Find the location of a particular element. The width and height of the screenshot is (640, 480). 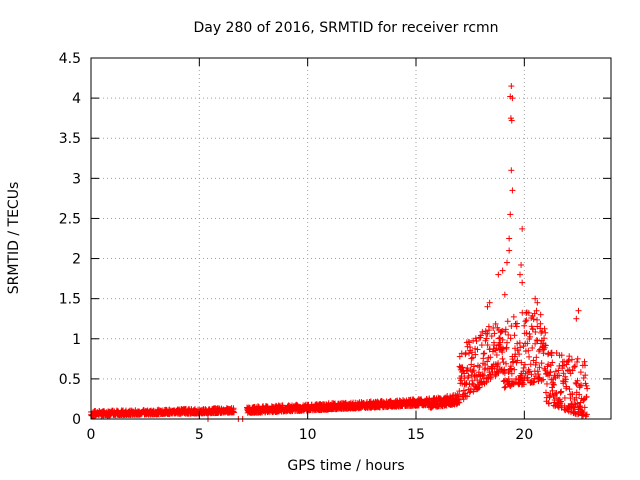

y-tick-label: 0.5 is located at coordinates (70, 380).